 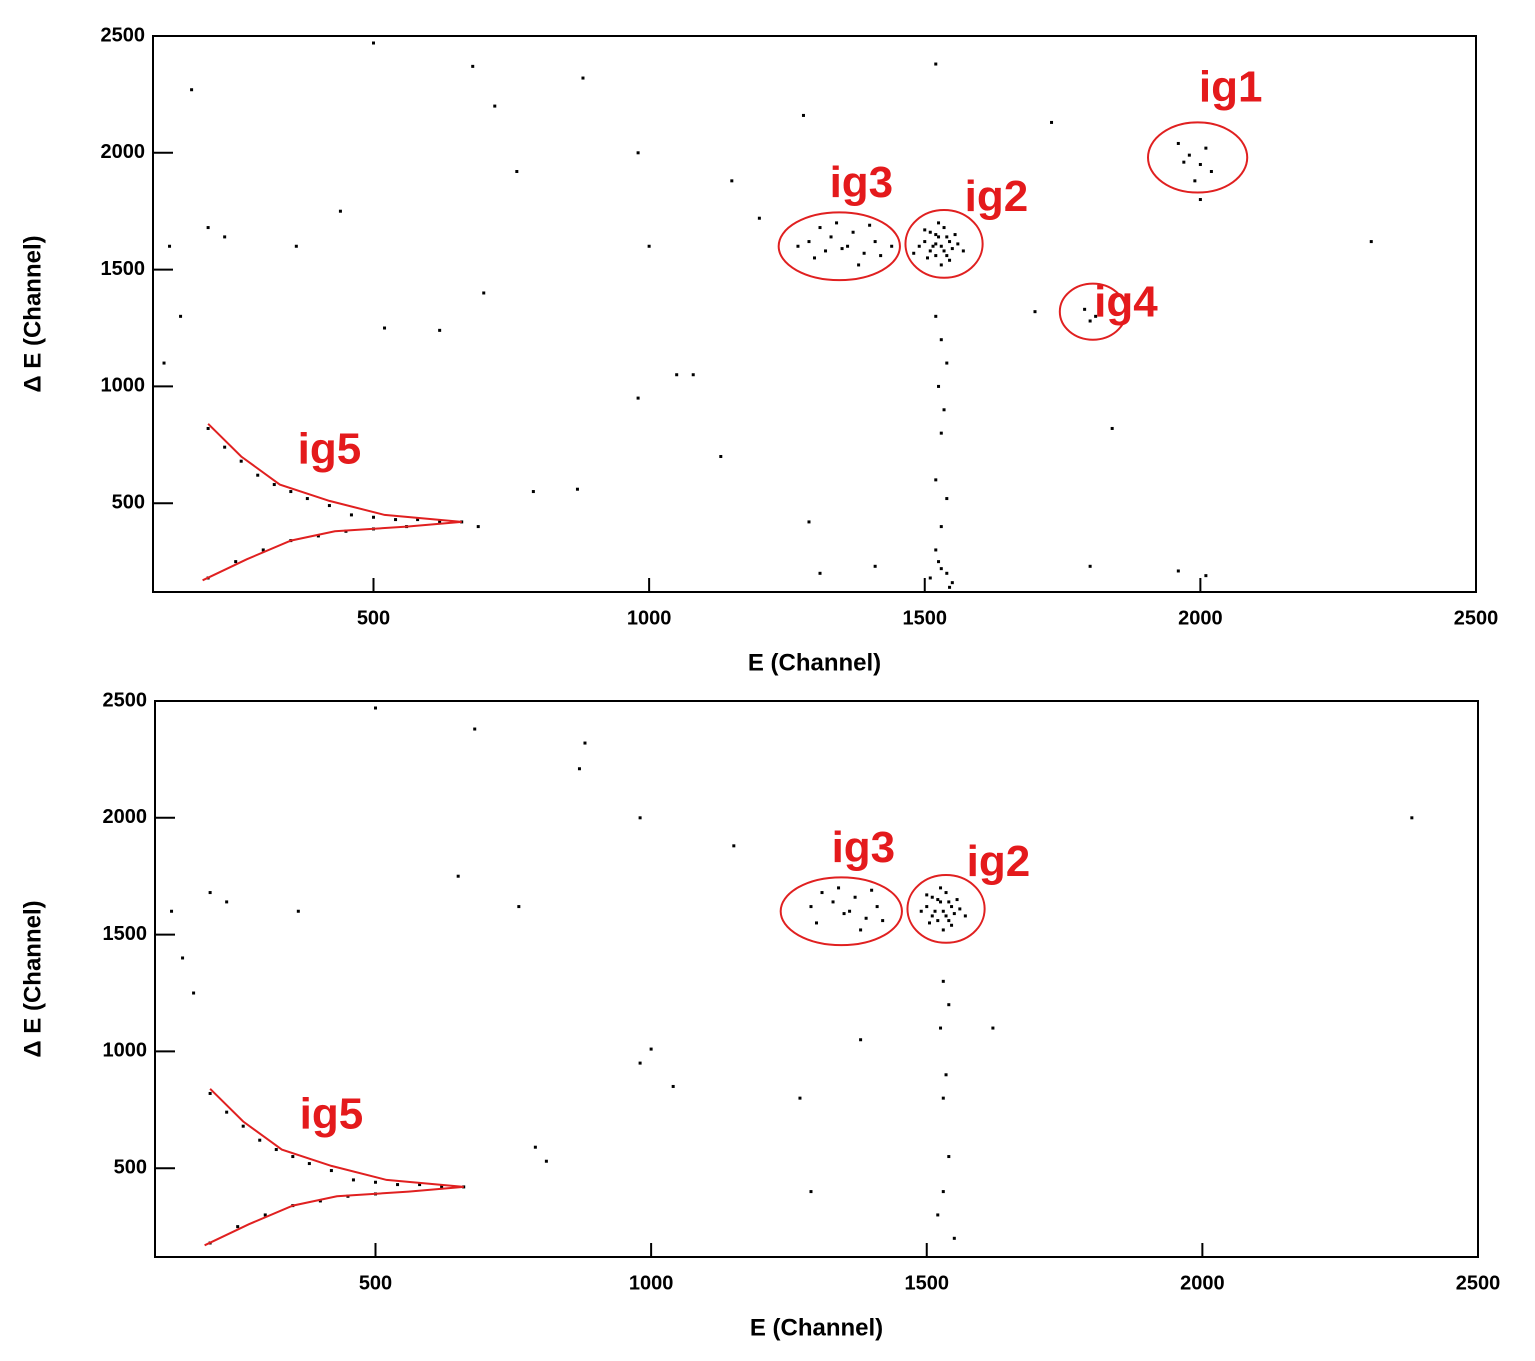 What do you see at coordinates (999, 861) in the screenshot?
I see `gate-label: ig2` at bounding box center [999, 861].